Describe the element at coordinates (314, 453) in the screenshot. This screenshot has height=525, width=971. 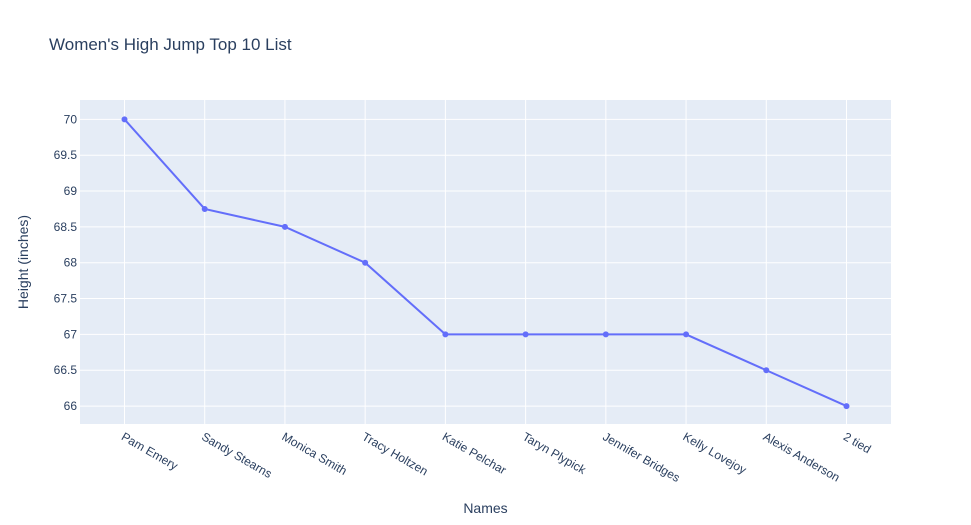
I see `x-tick-label: Monica Smith` at that location.